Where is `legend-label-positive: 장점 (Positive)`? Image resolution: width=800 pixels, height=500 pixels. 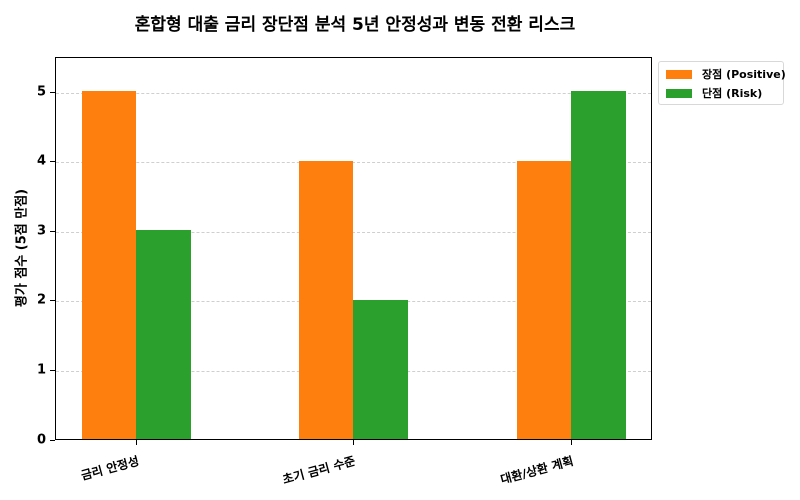 legend-label-positive: 장점 (Positive) is located at coordinates (744, 74).